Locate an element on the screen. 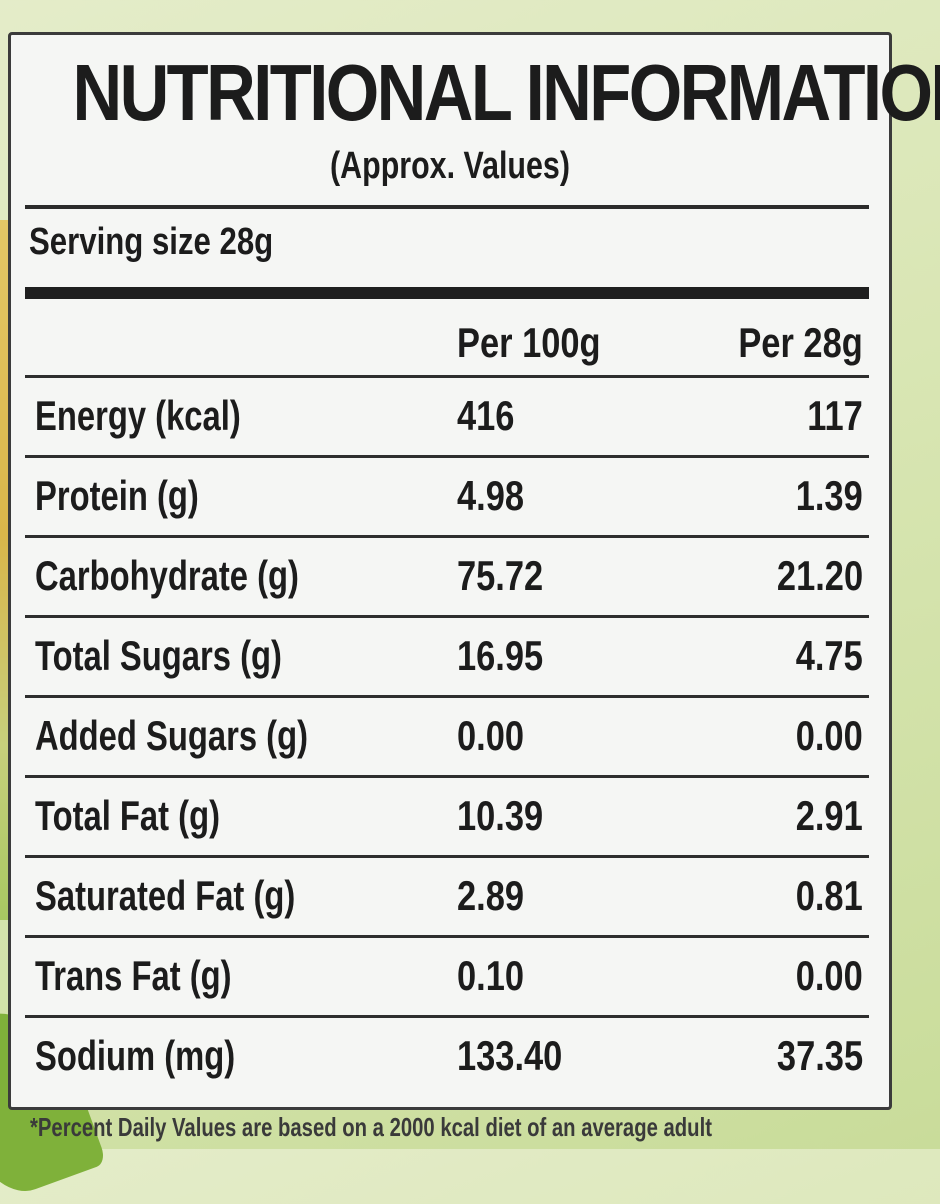  nutrient-name: Carbohydrate (g) is located at coordinates (167, 575).